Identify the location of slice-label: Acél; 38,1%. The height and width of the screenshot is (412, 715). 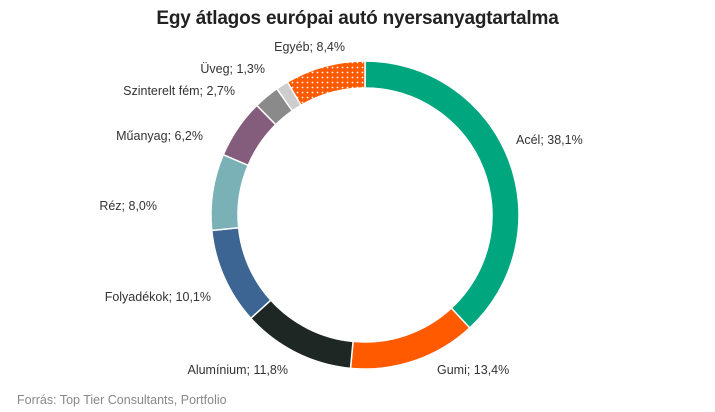
(549, 140).